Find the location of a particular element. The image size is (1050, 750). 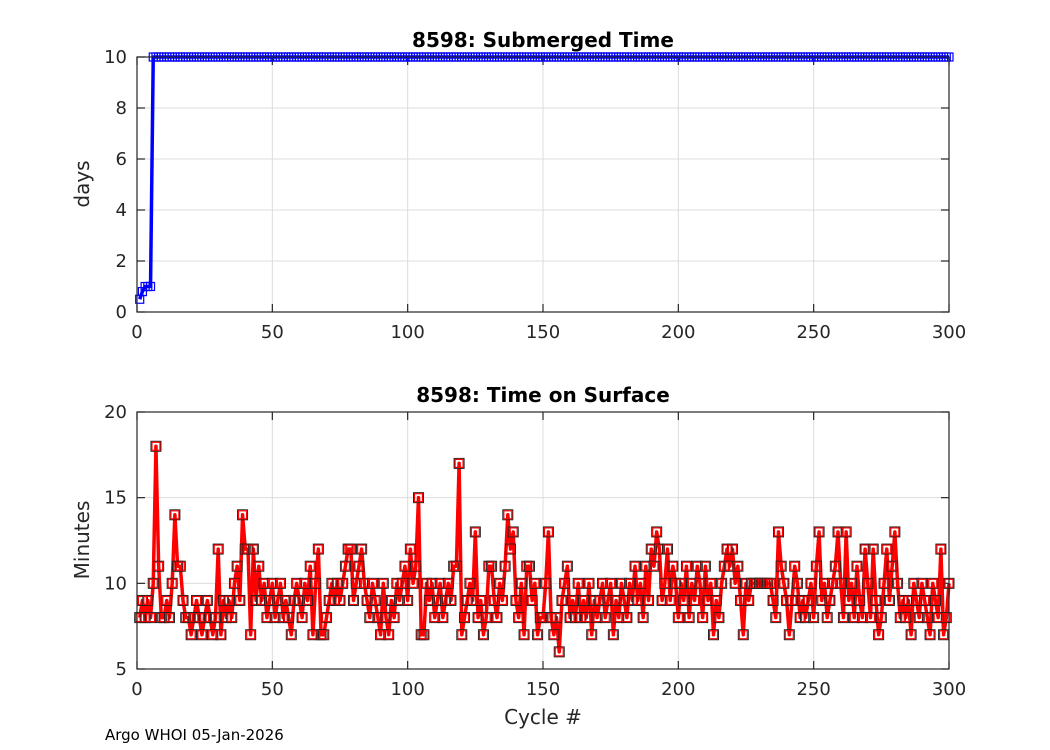

x-tick-label: 300 is located at coordinates (949, 689).